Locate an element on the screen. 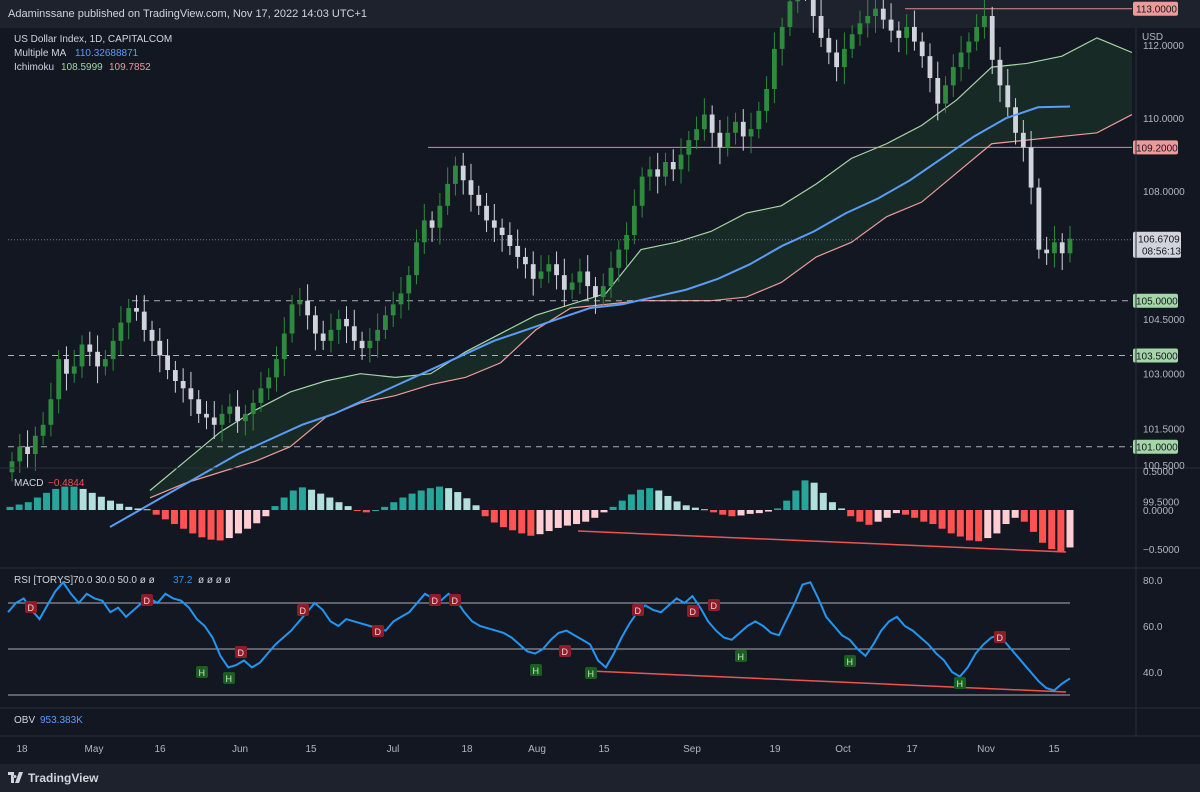  macd-label: MACD is located at coordinates (28, 483).